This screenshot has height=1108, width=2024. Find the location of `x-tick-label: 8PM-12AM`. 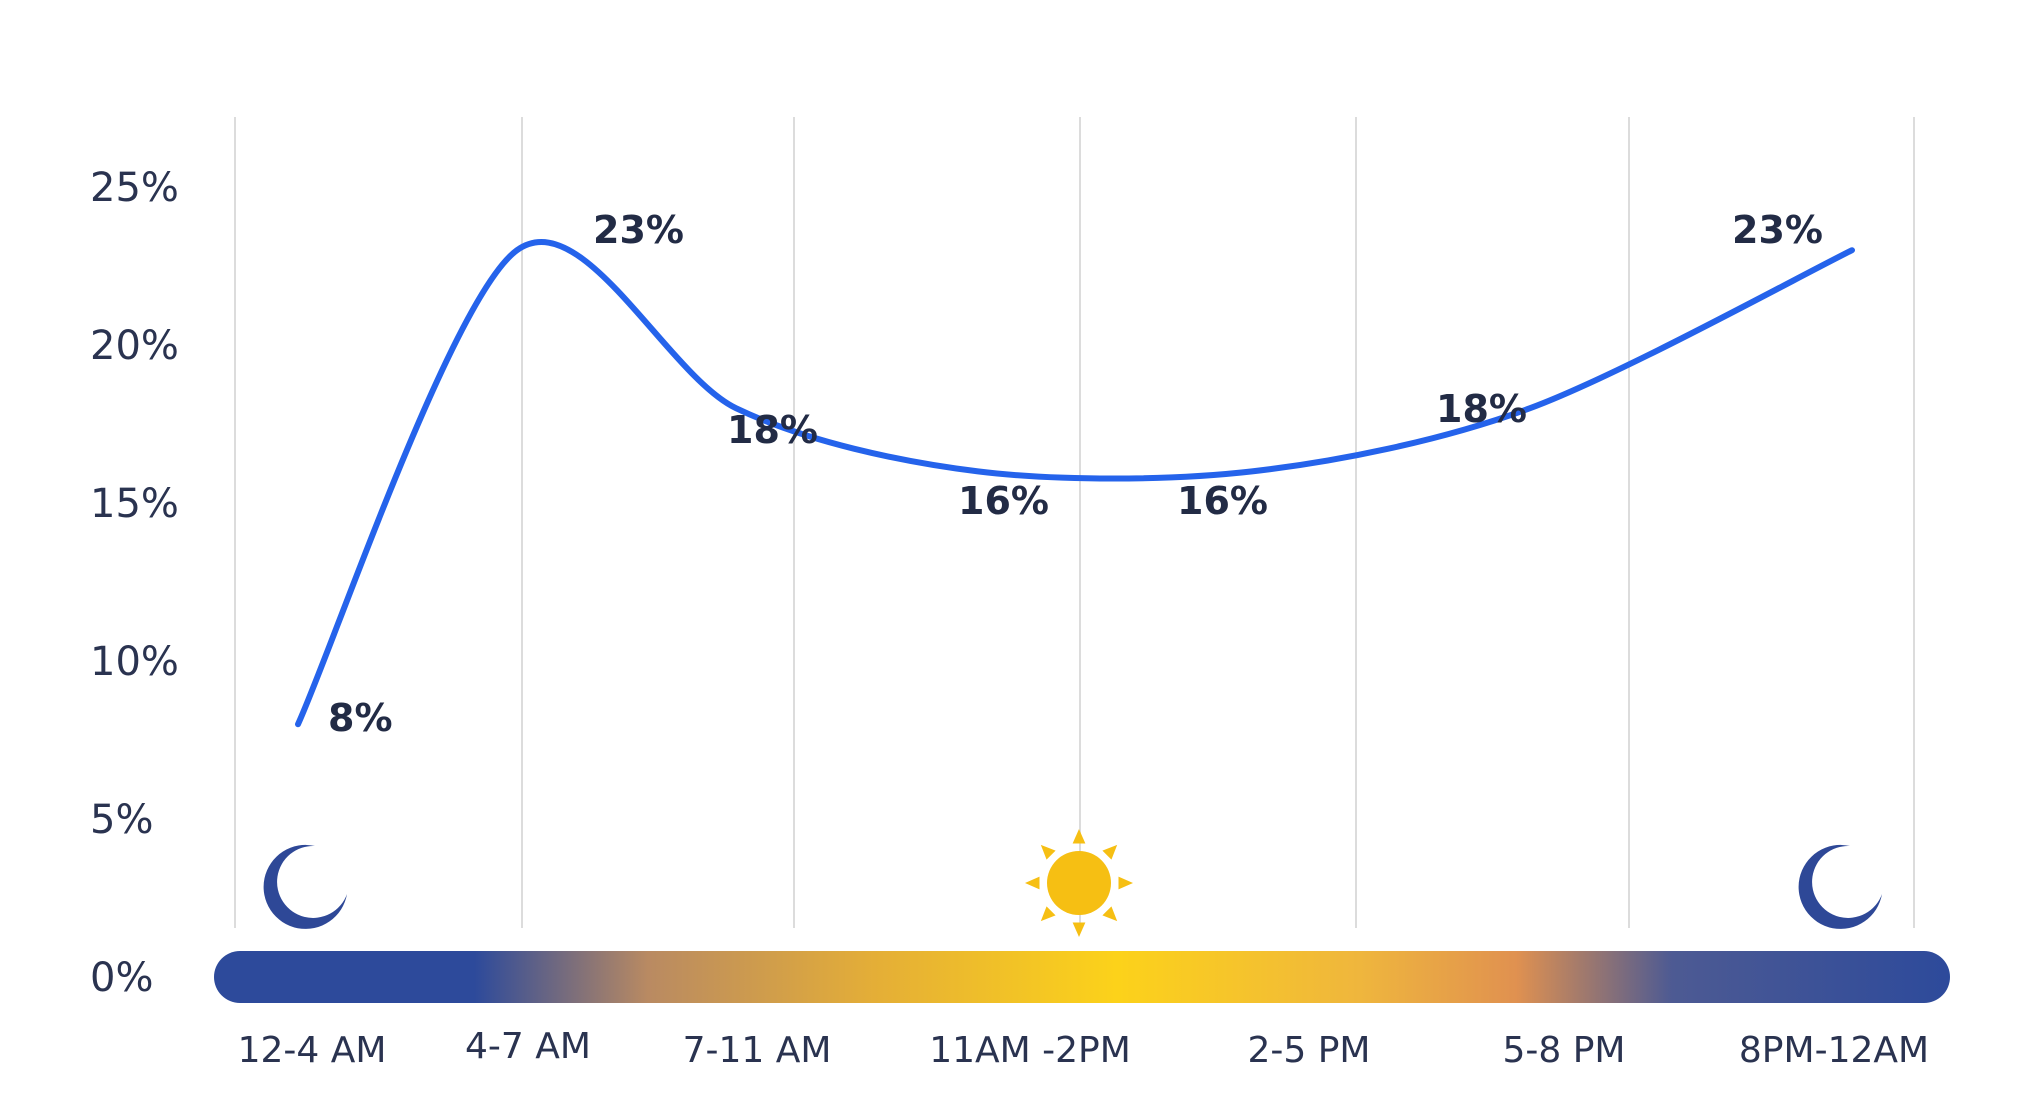

x-tick-label: 8PM-12AM is located at coordinates (1834, 1050).